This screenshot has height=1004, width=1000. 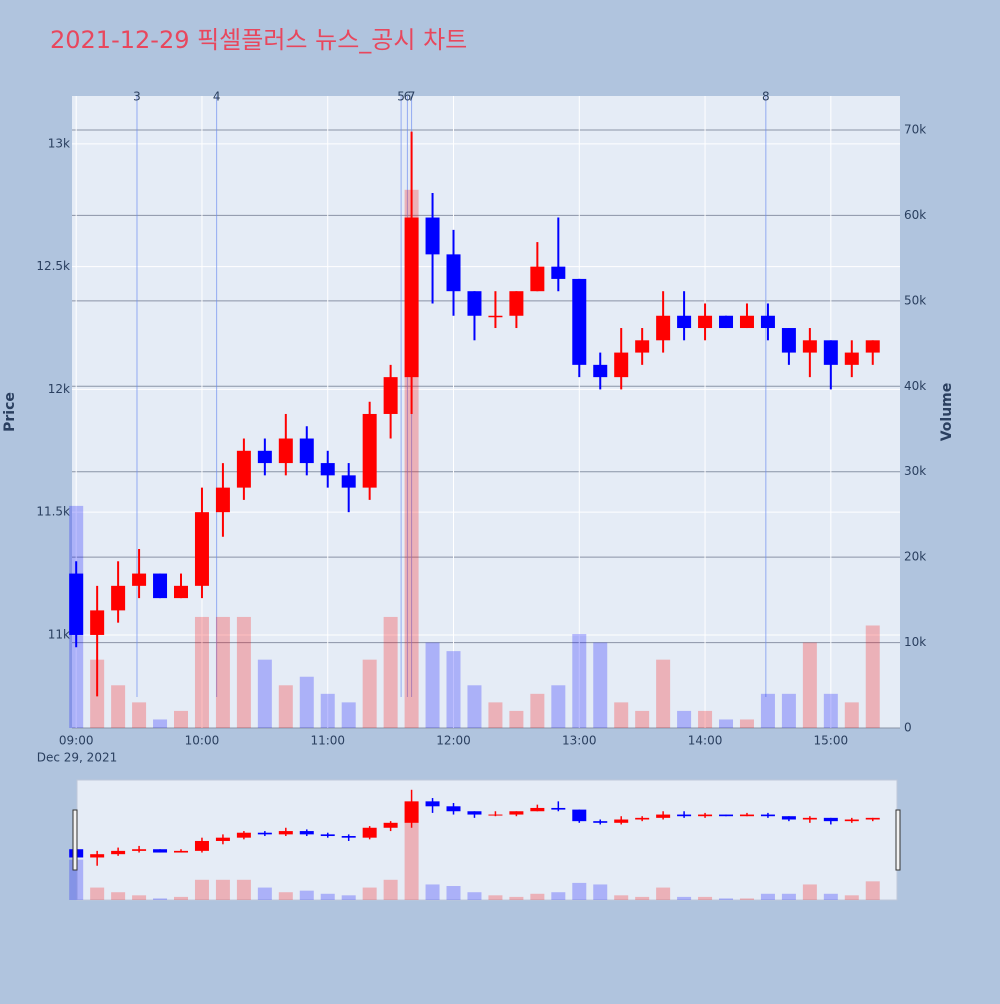 I want to click on y-tick-label: 12k, so click(x=59, y=389).